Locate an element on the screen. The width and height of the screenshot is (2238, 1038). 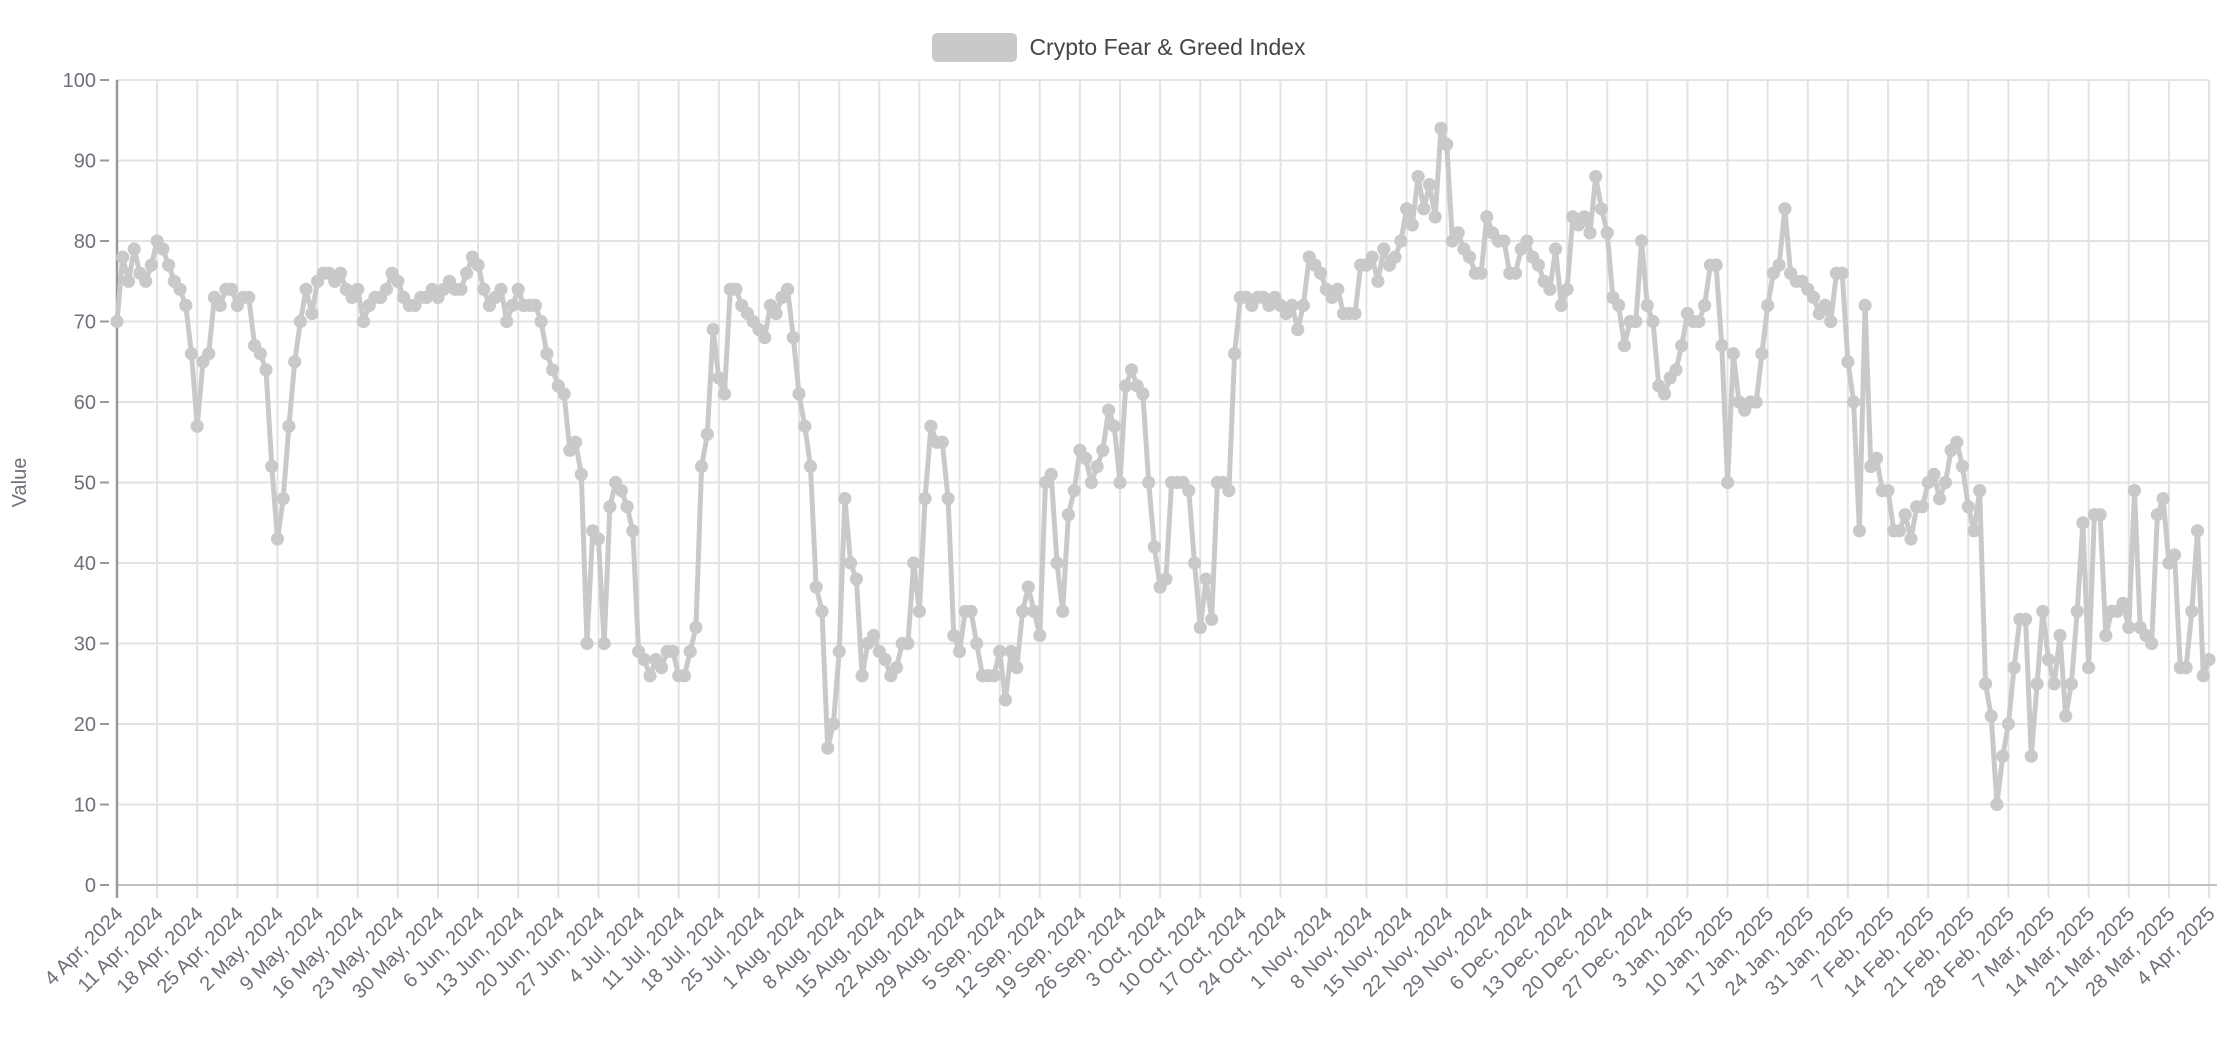
y-tick-label: 60 is located at coordinates (85, 403).